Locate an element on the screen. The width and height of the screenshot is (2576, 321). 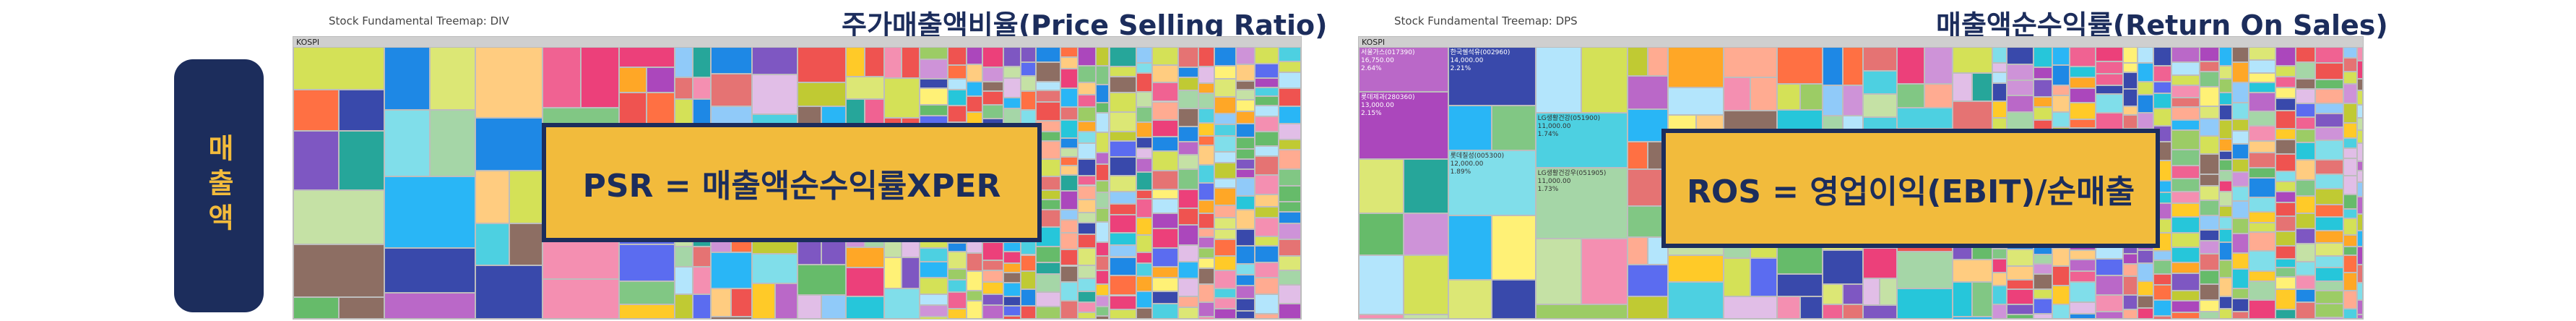
right-treemap-cell: LG생활건강(051900) 11,000.00 1.74% is located at coordinates (1581, 140).